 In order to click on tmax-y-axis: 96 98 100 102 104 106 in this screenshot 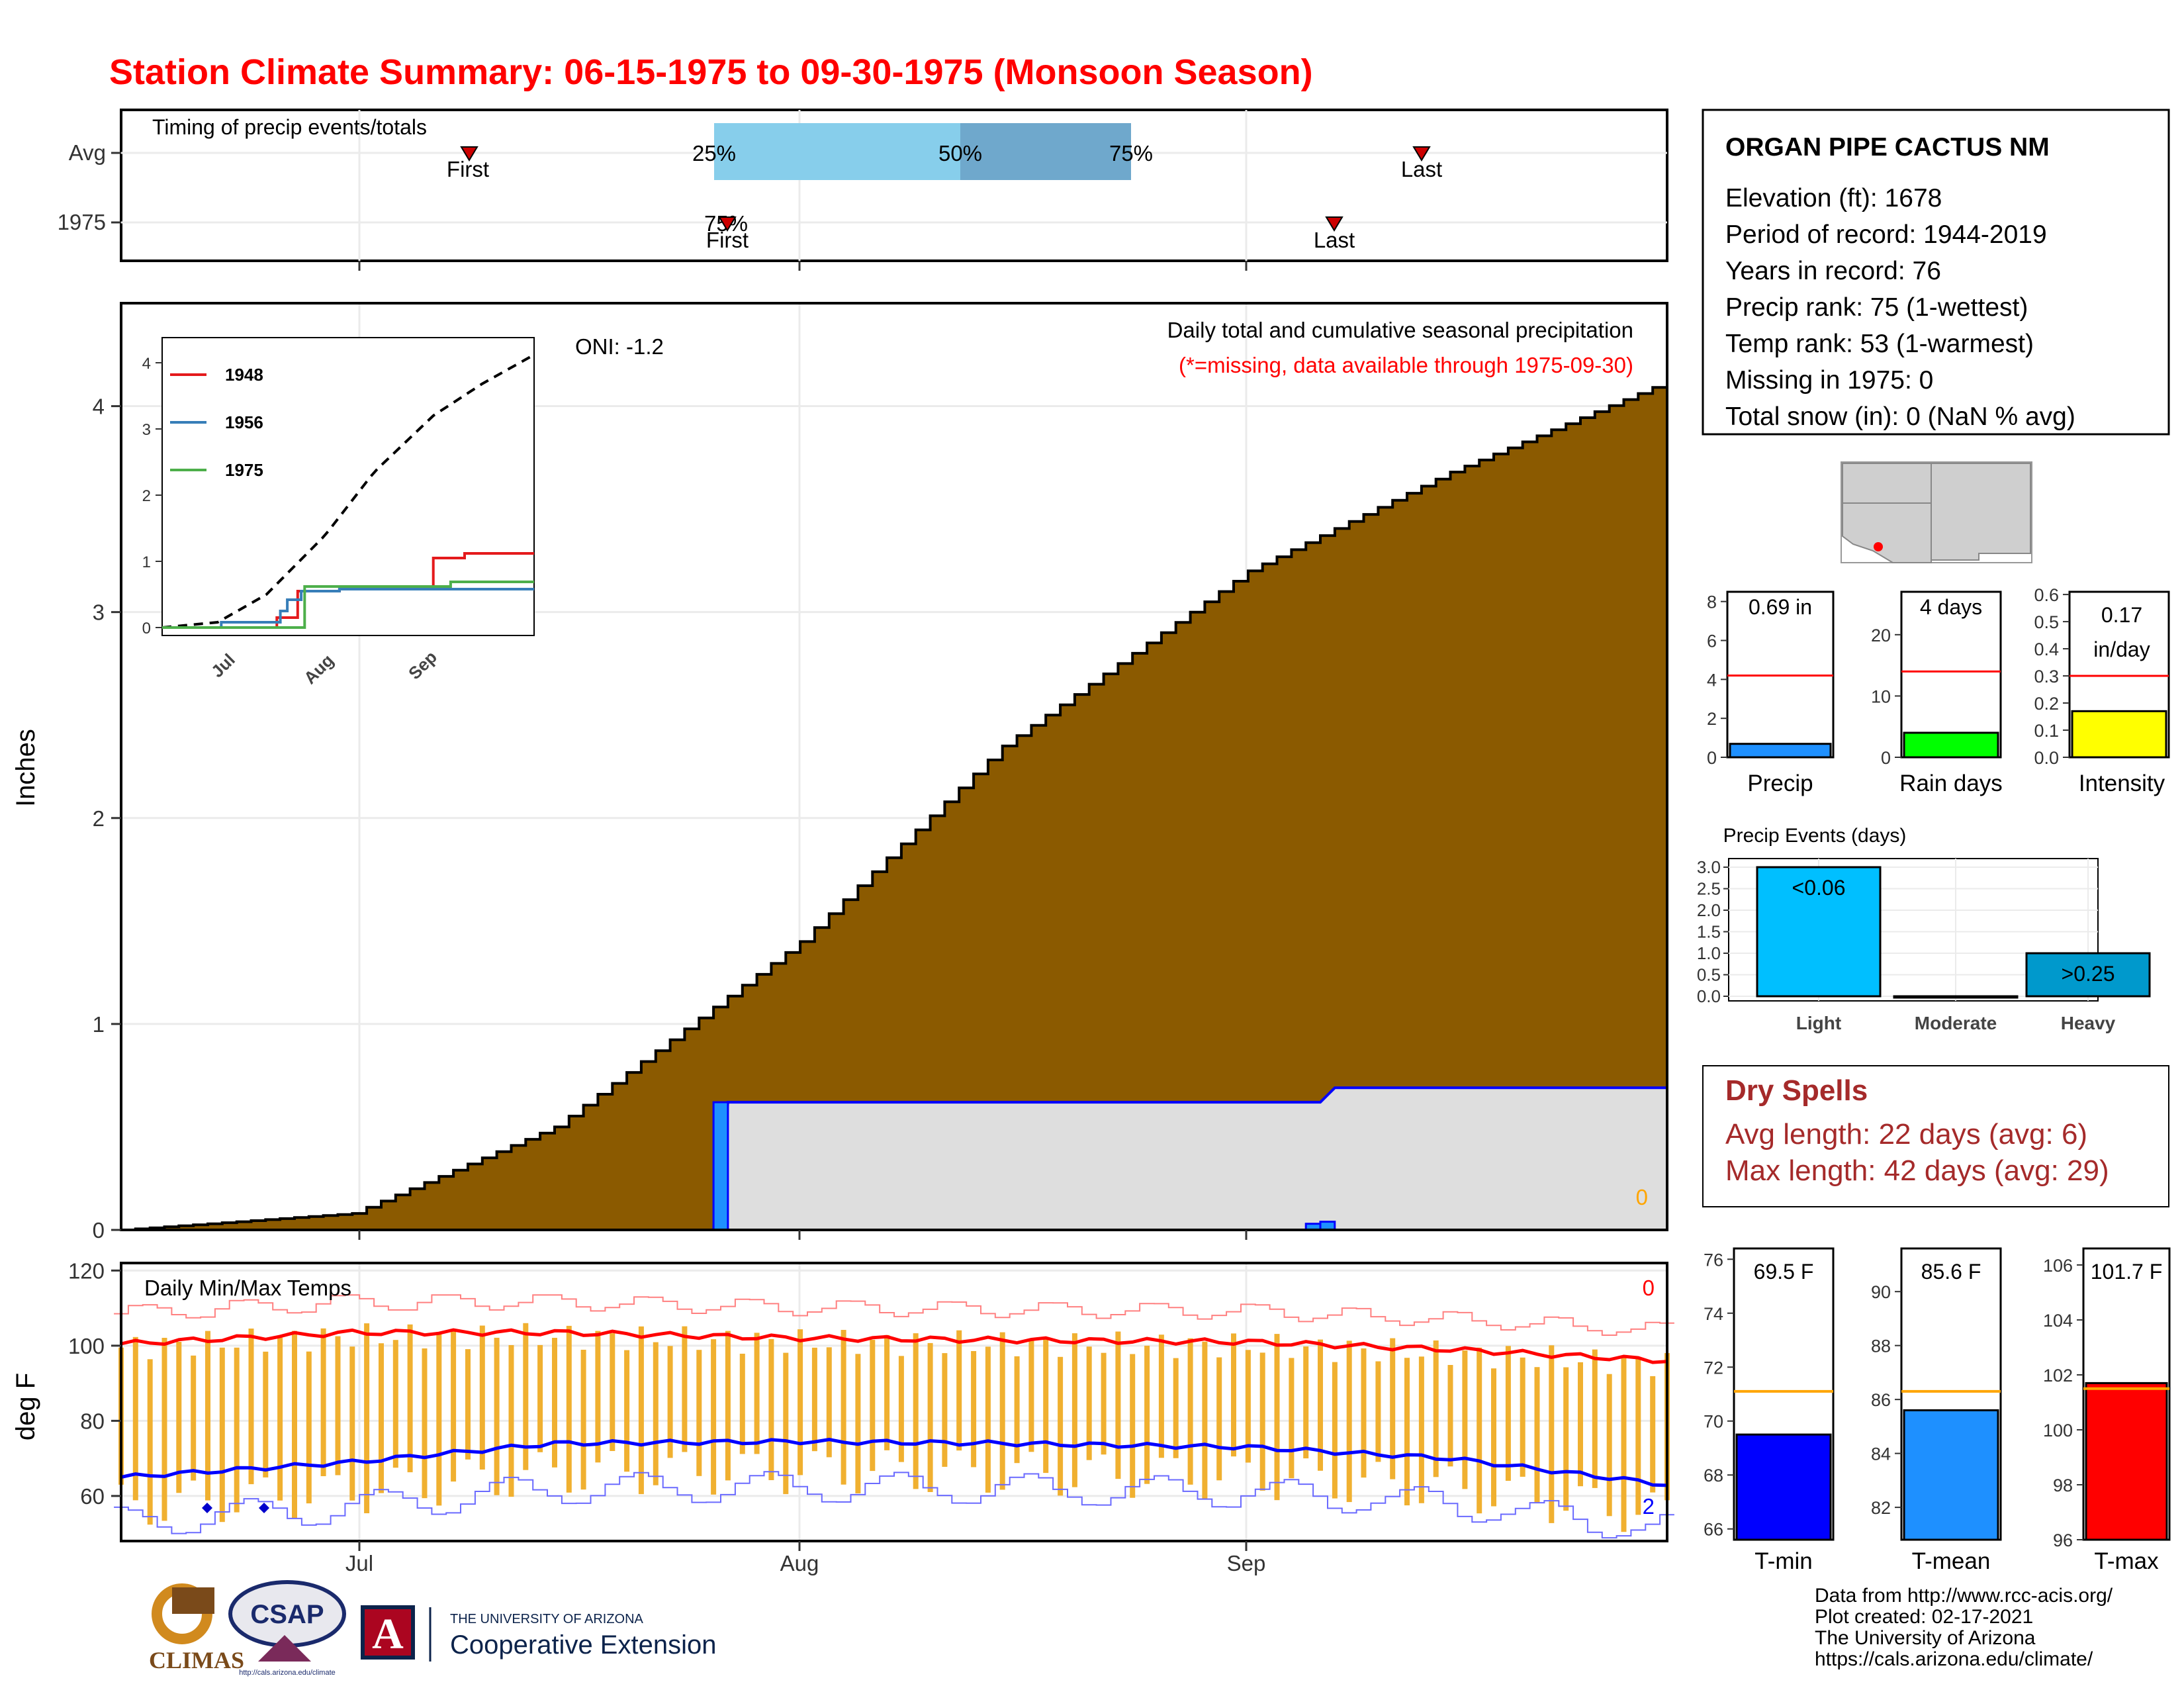, I will do `click(2063, 1403)`.